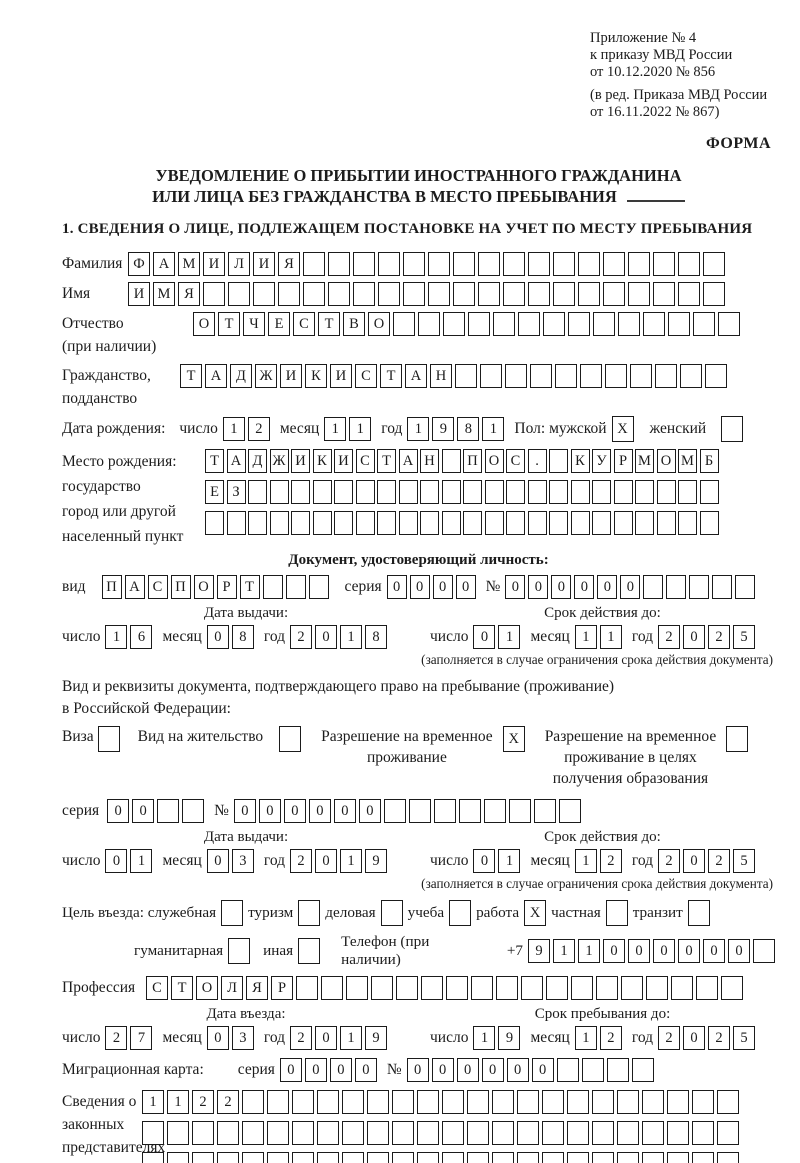  I want to click on form-cell: Я, so click(289, 264).